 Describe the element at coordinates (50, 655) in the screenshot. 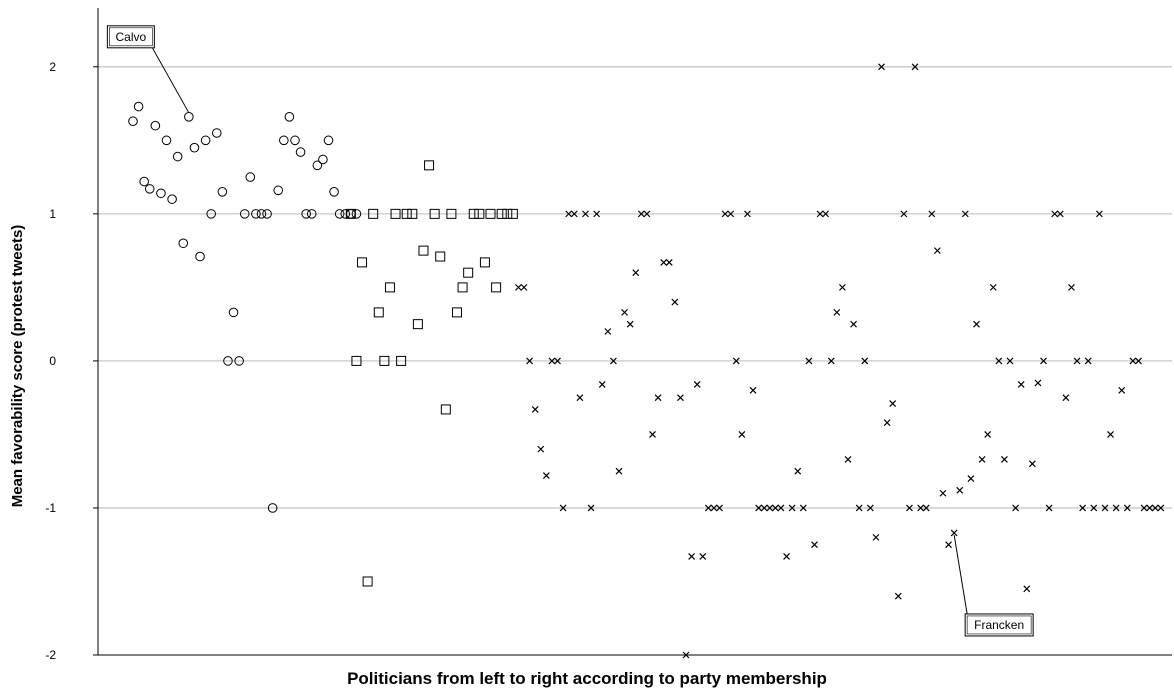

I see `y-tick-label: -2` at that location.